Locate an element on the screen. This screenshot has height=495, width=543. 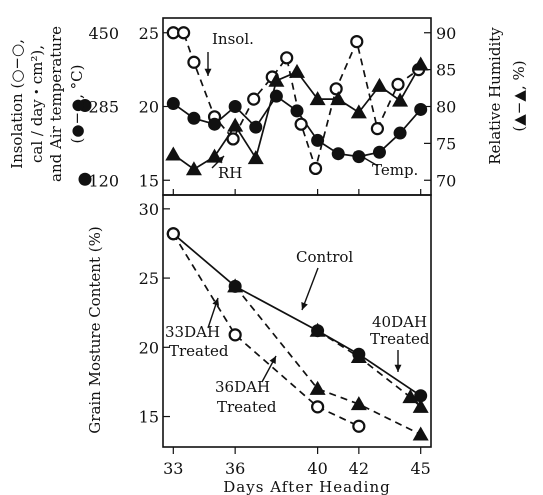
humidity-tick-label: 85 is located at coordinates (446, 70).